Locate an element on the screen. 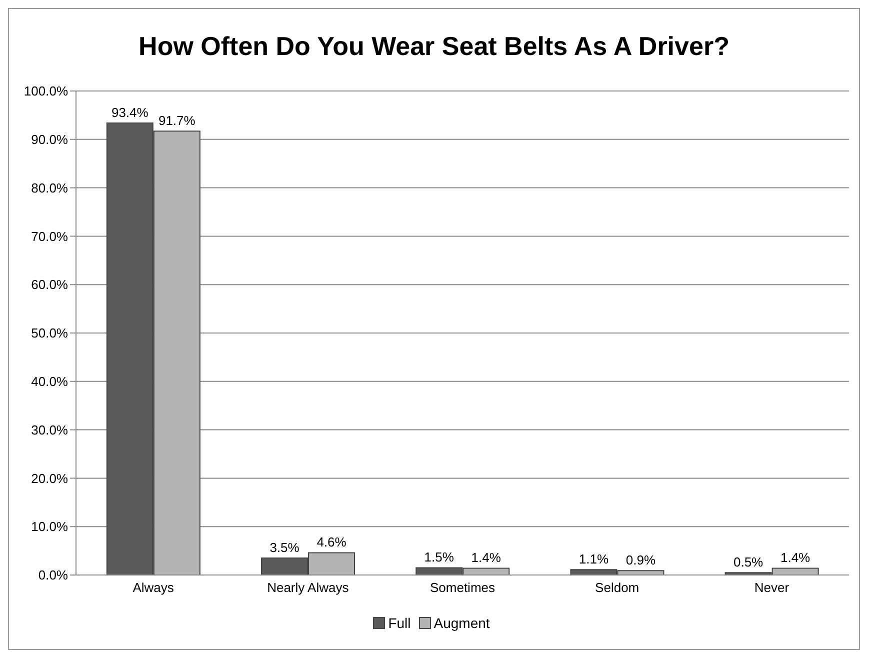 This screenshot has width=872, height=657. x-tick-label: Always is located at coordinates (153, 588).